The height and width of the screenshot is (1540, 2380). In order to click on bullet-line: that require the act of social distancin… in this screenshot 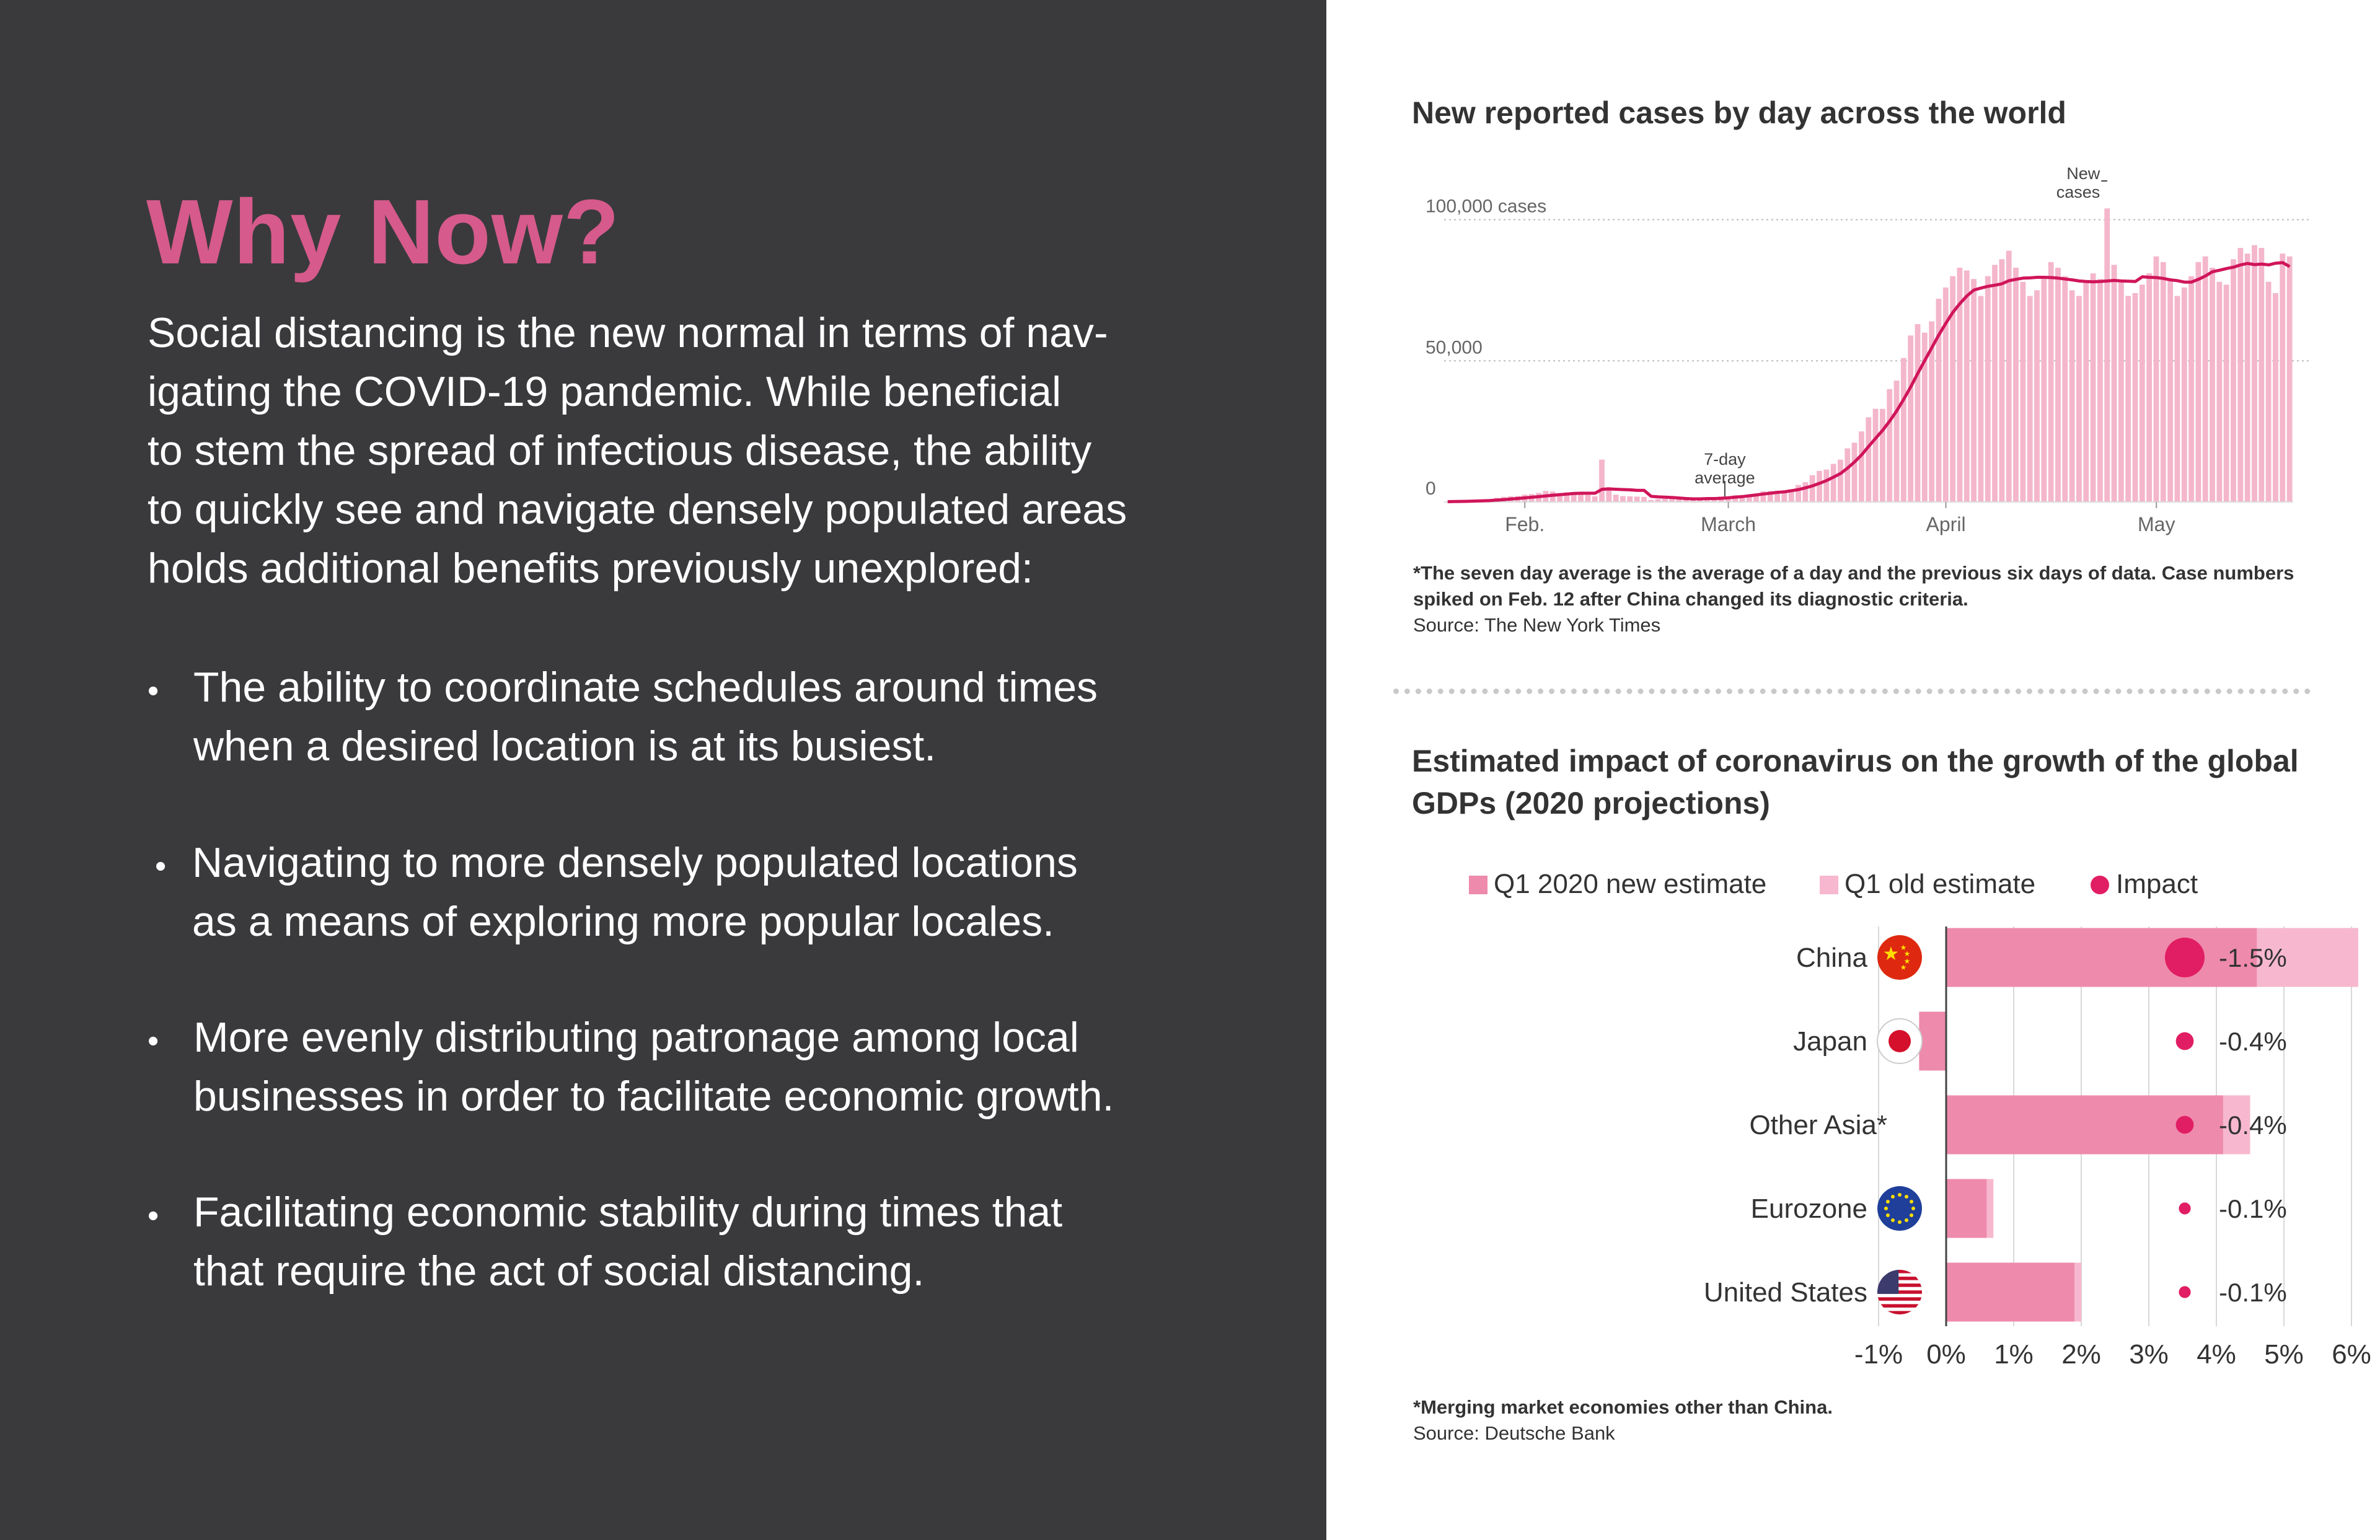, I will do `click(559, 1271)`.